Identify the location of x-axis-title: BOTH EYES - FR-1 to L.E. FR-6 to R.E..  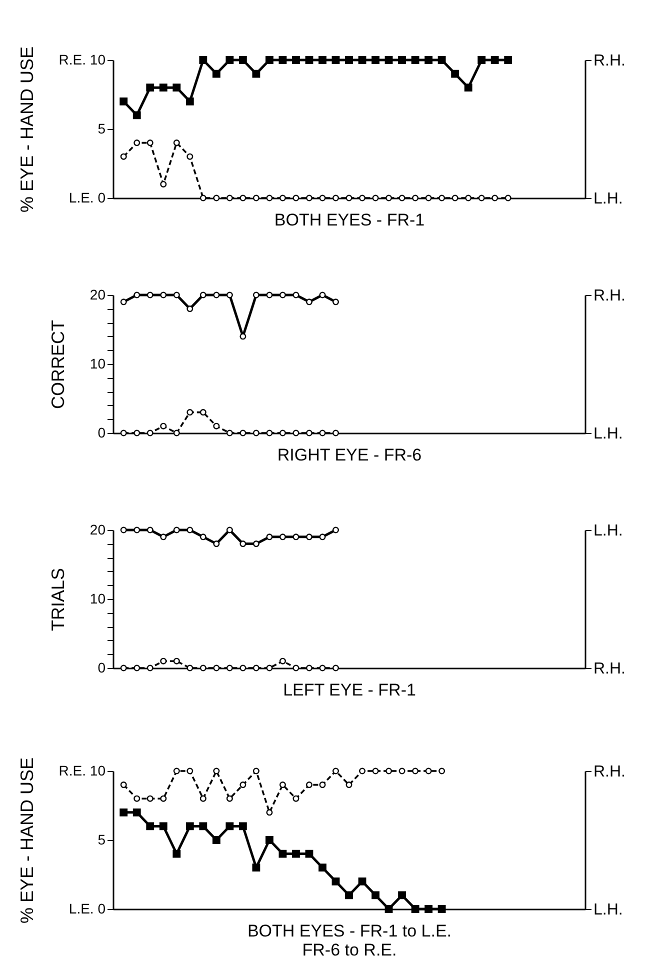
(349, 941).